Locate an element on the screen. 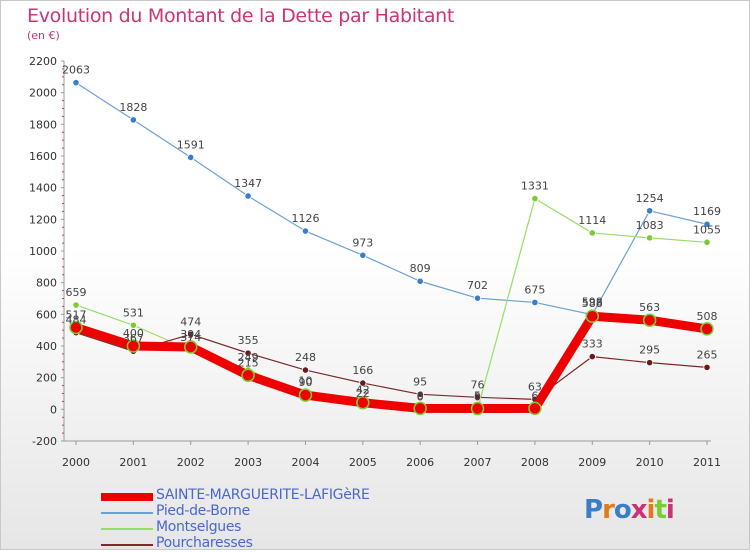 The image size is (750, 553). data-label: 400 is located at coordinates (133, 333).